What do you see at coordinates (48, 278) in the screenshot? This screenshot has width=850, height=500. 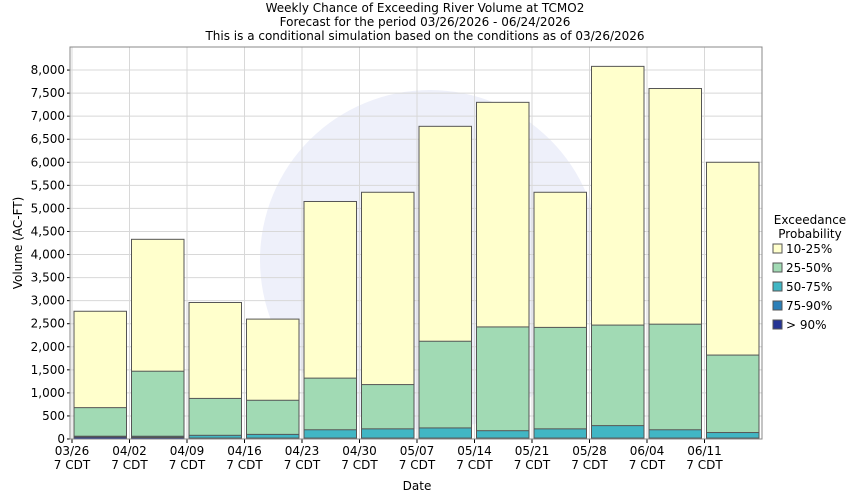 I see `y-tick-label: 3,500` at bounding box center [48, 278].